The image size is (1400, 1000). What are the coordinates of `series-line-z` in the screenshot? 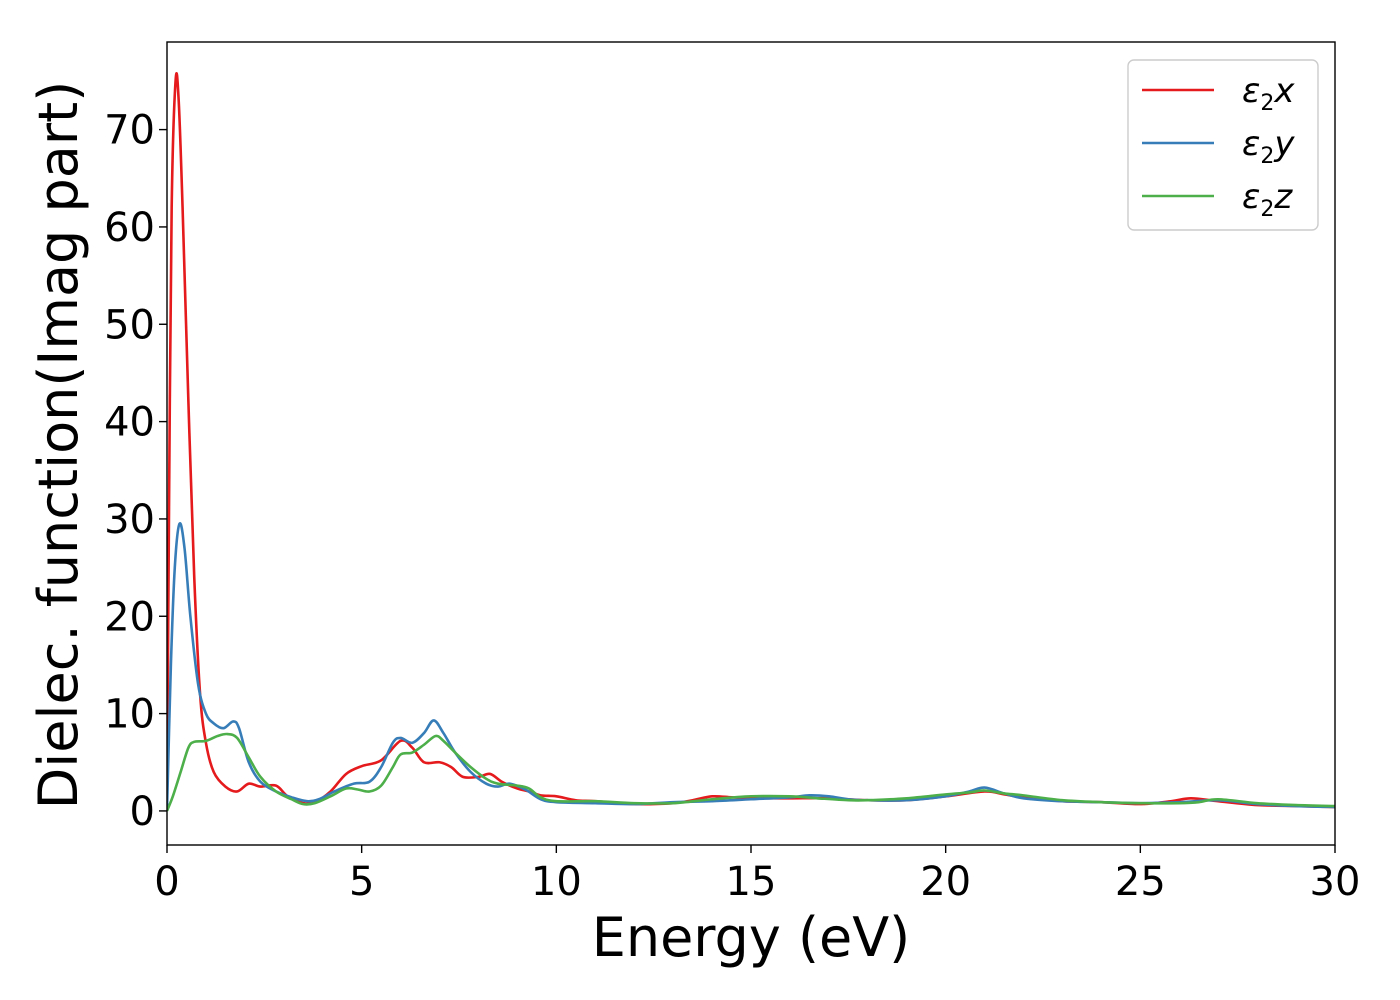 It's located at (751, 772).